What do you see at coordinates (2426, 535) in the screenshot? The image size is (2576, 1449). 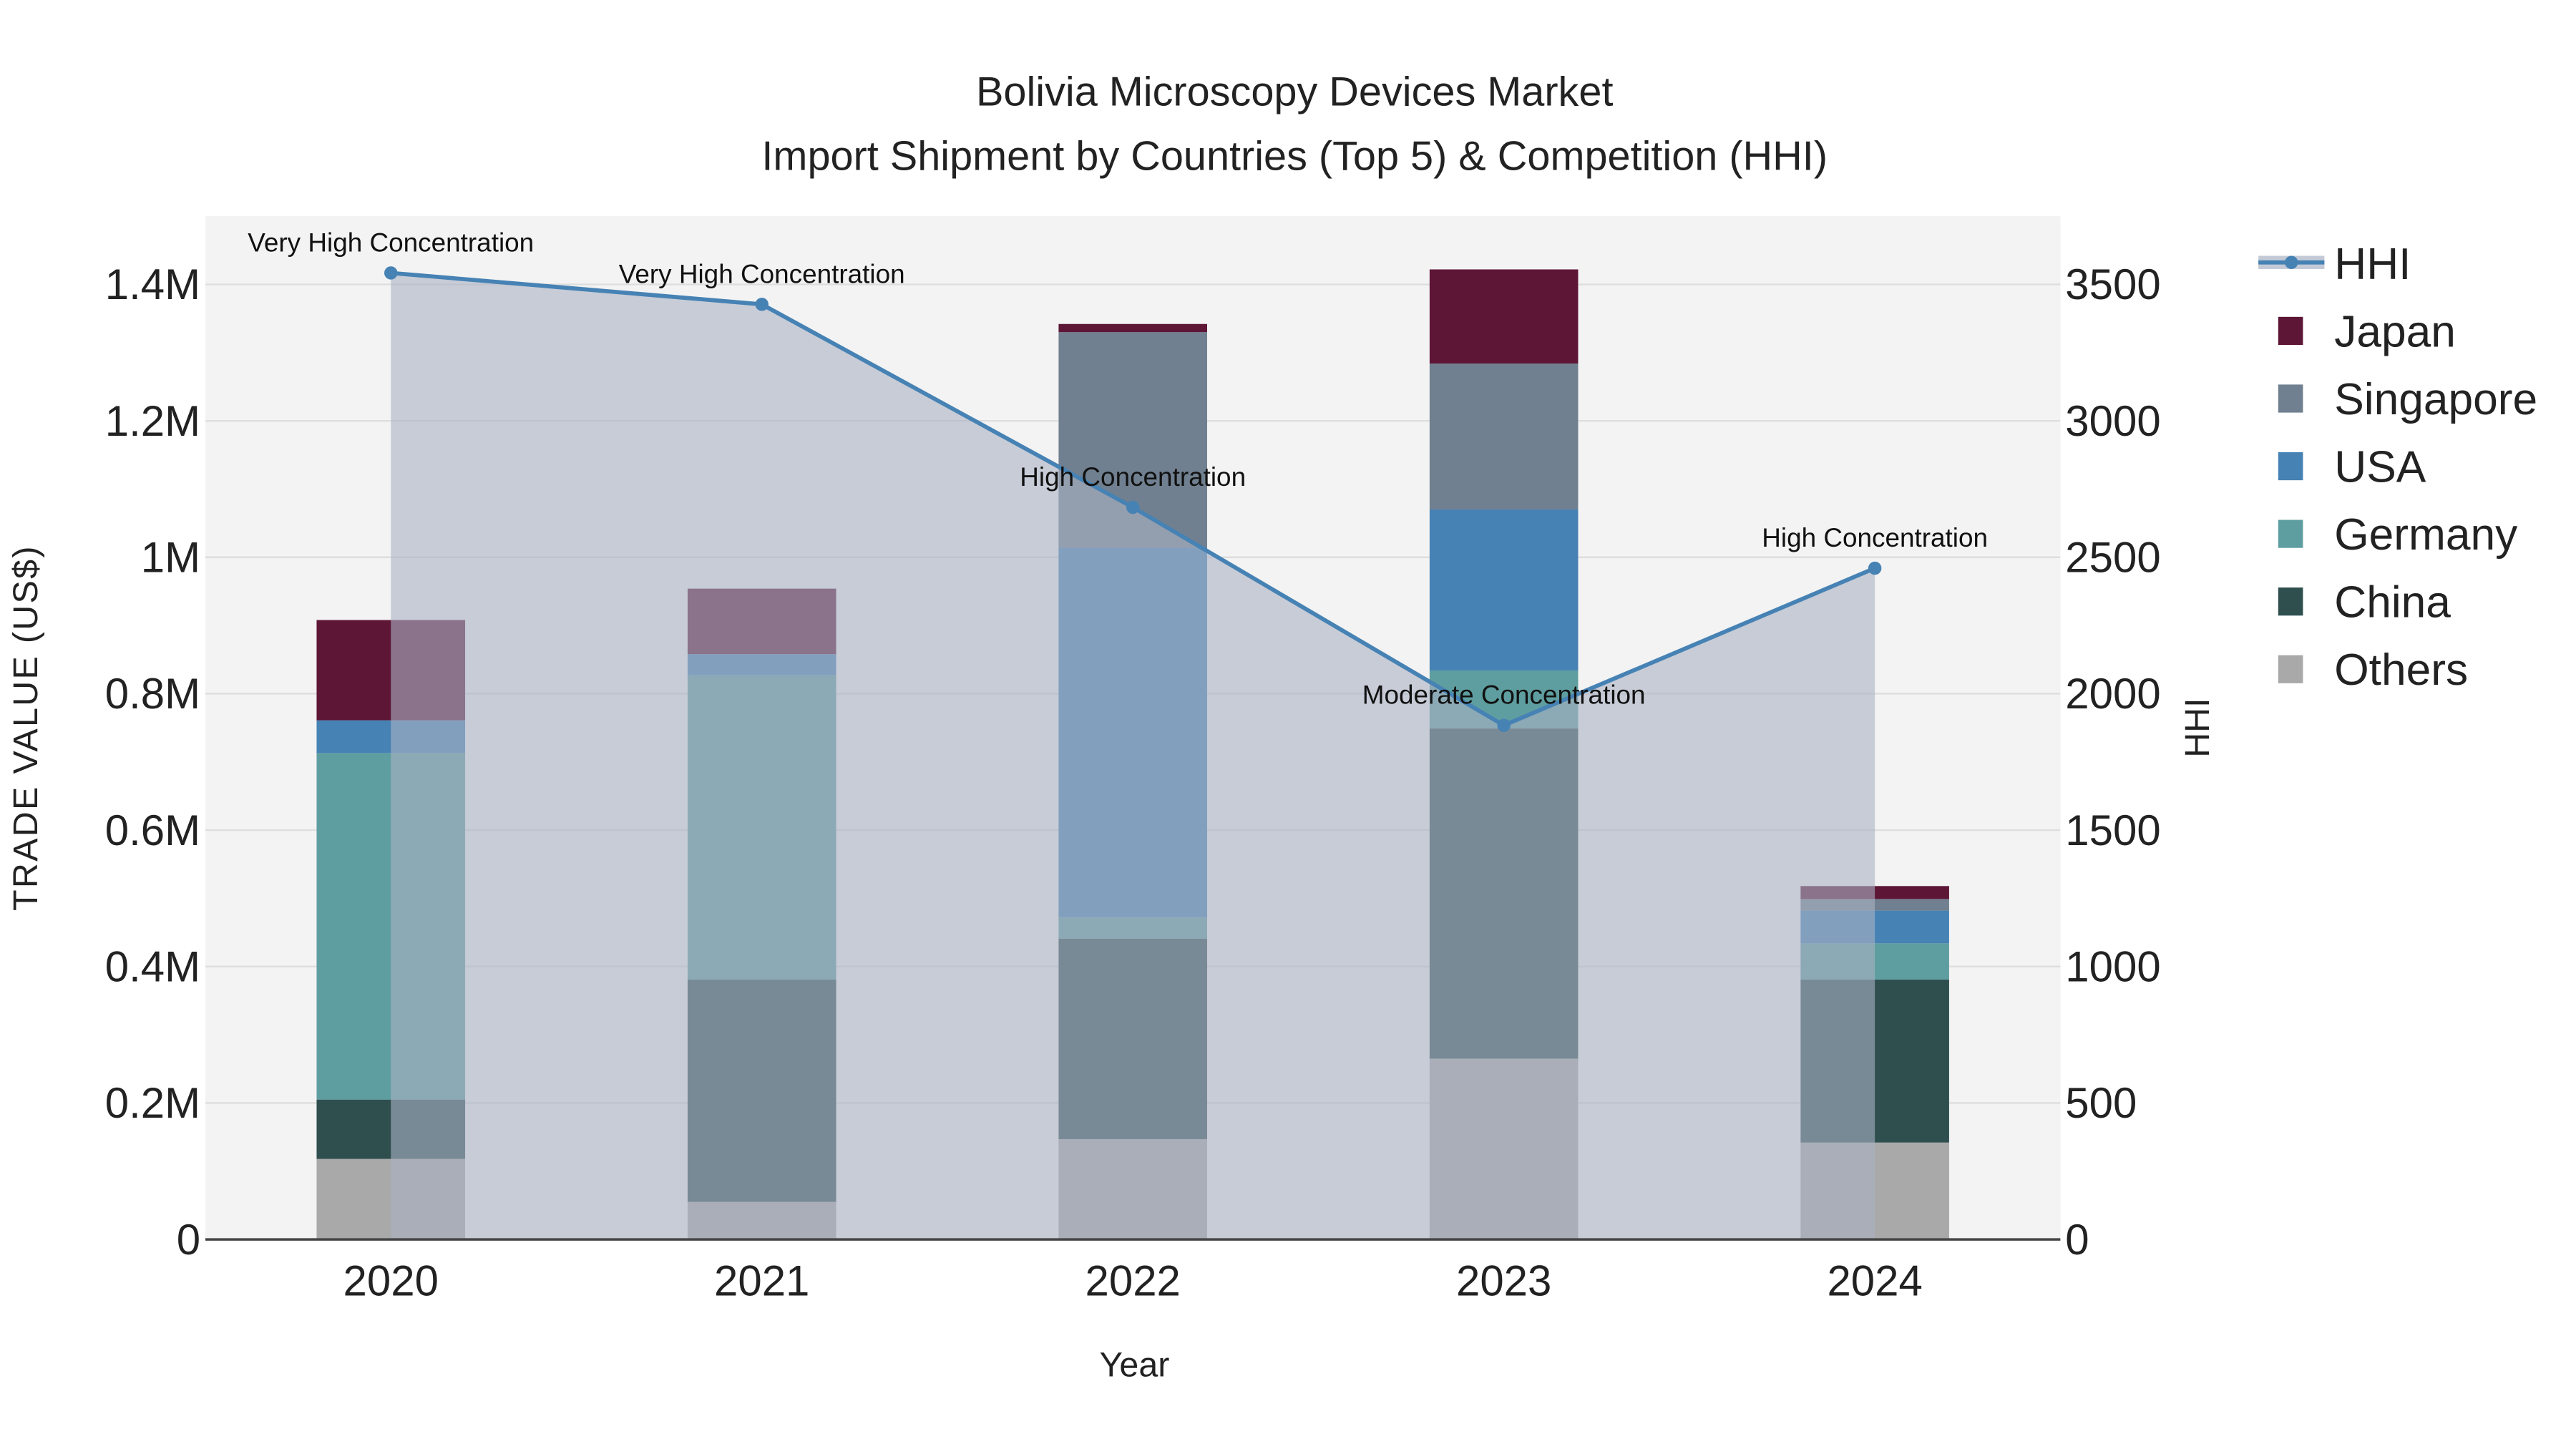 I see `legend-label: Germany` at bounding box center [2426, 535].